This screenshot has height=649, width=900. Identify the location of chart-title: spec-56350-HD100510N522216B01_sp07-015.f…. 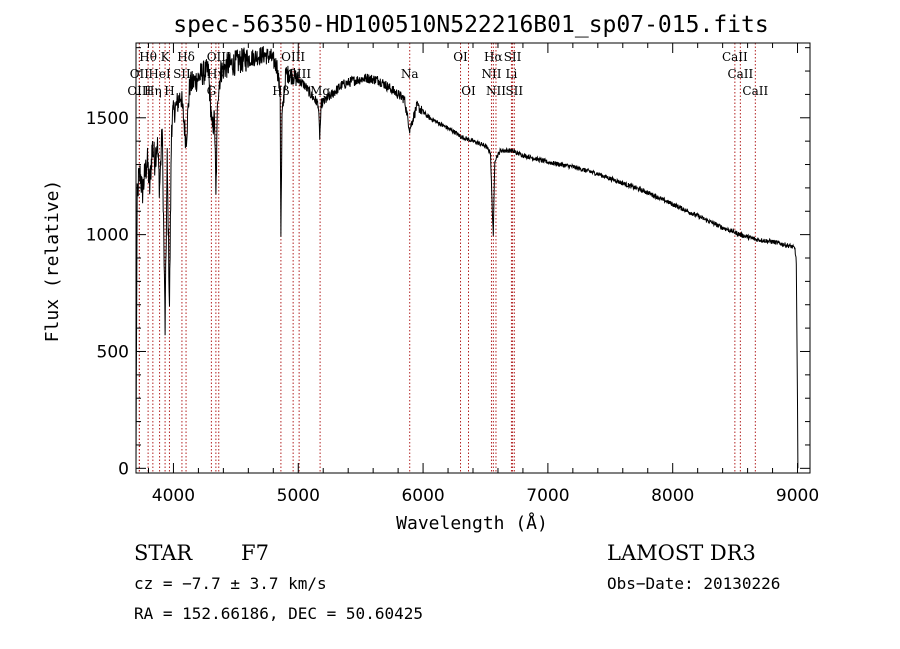
(470, 25).